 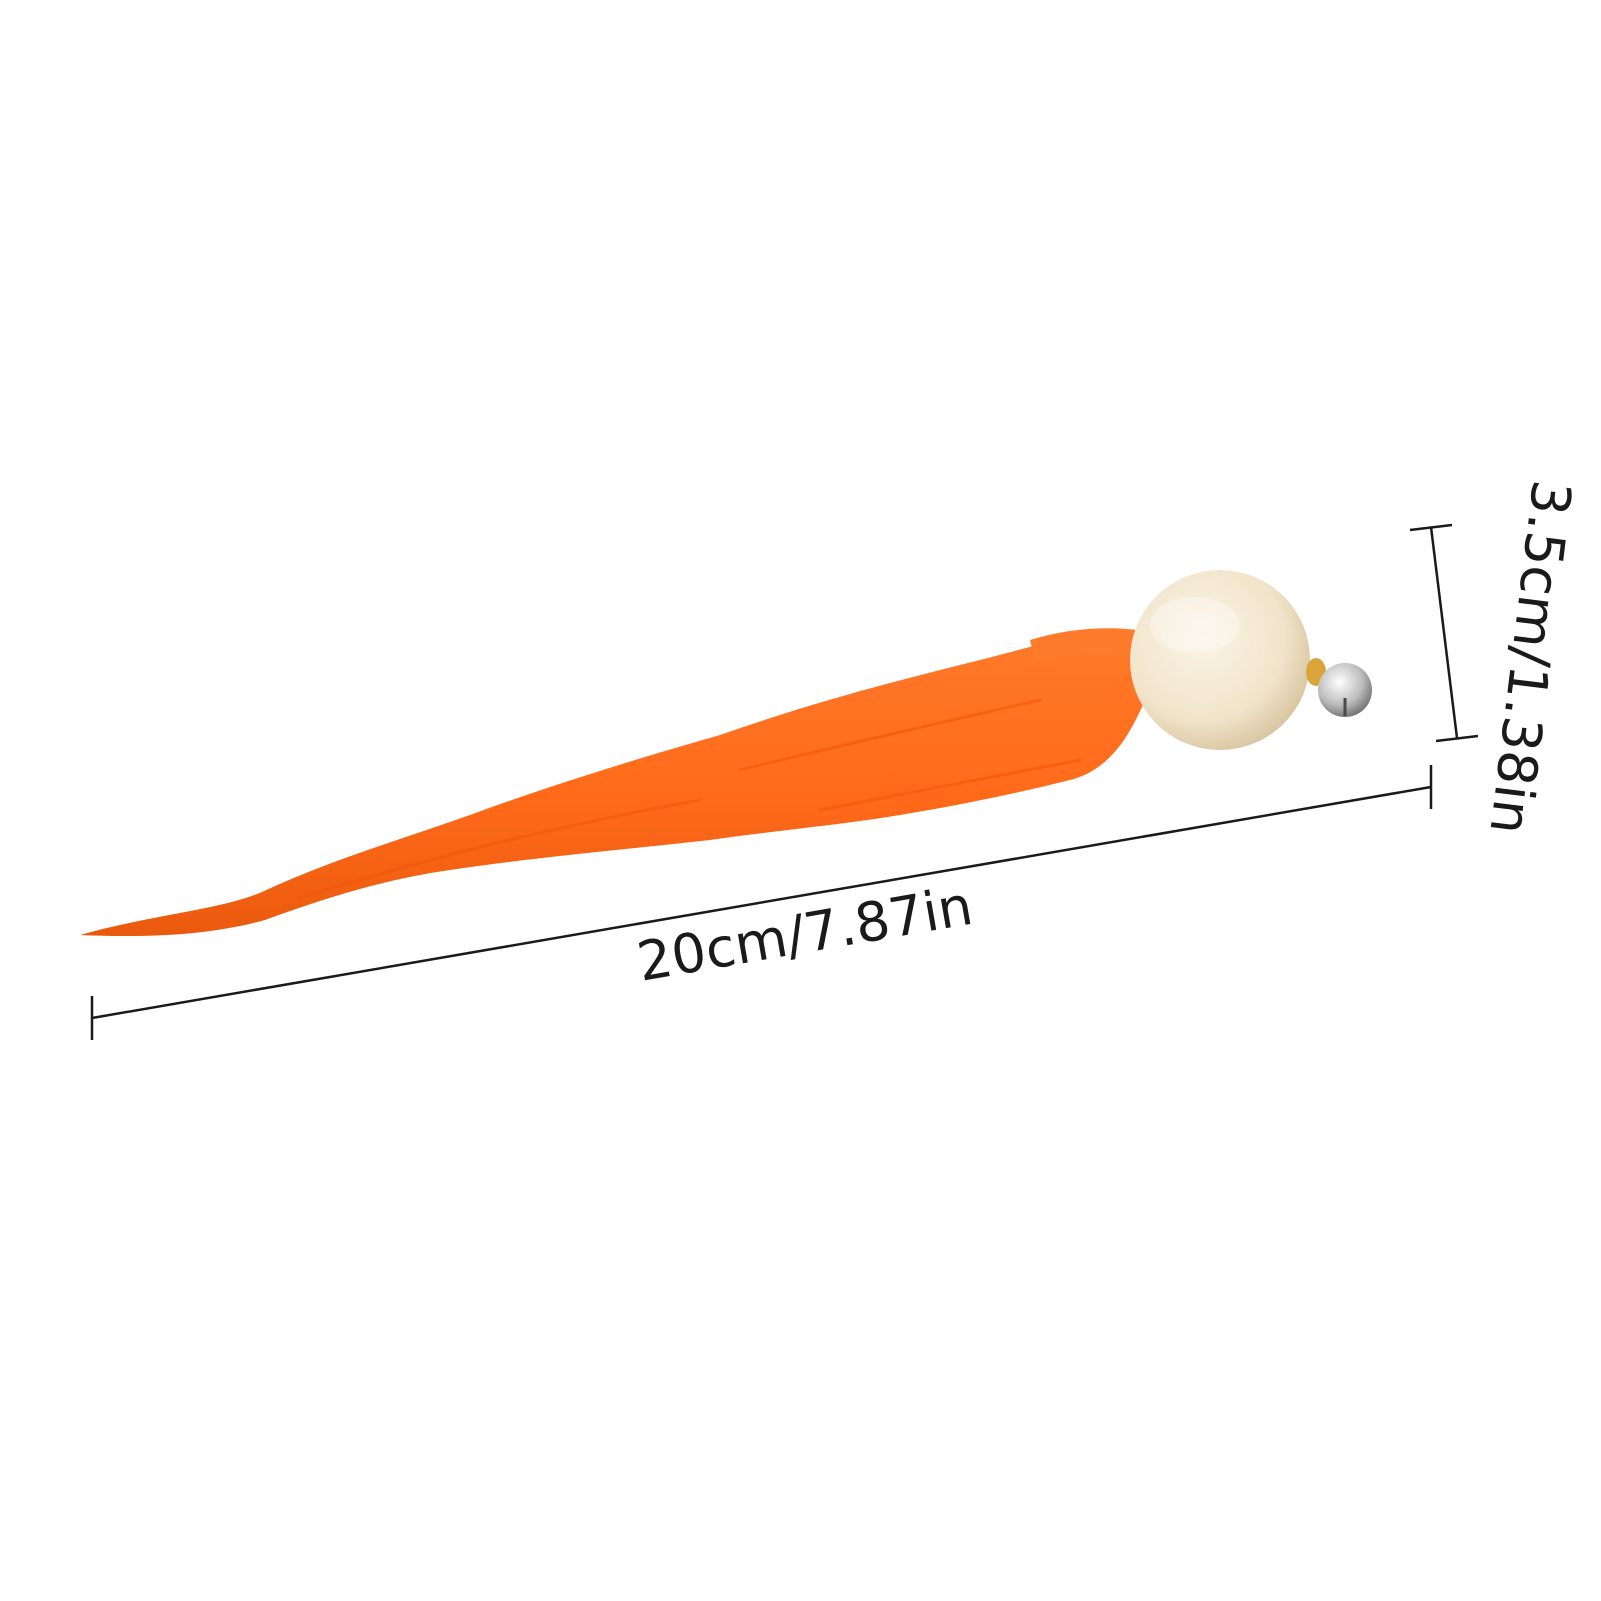 I want to click on wooden-ball, so click(x=1220, y=660).